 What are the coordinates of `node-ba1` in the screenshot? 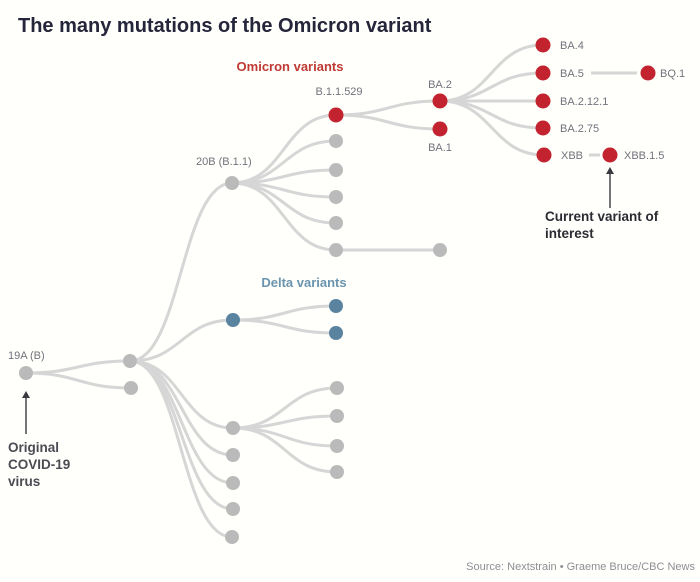 It's located at (440, 129).